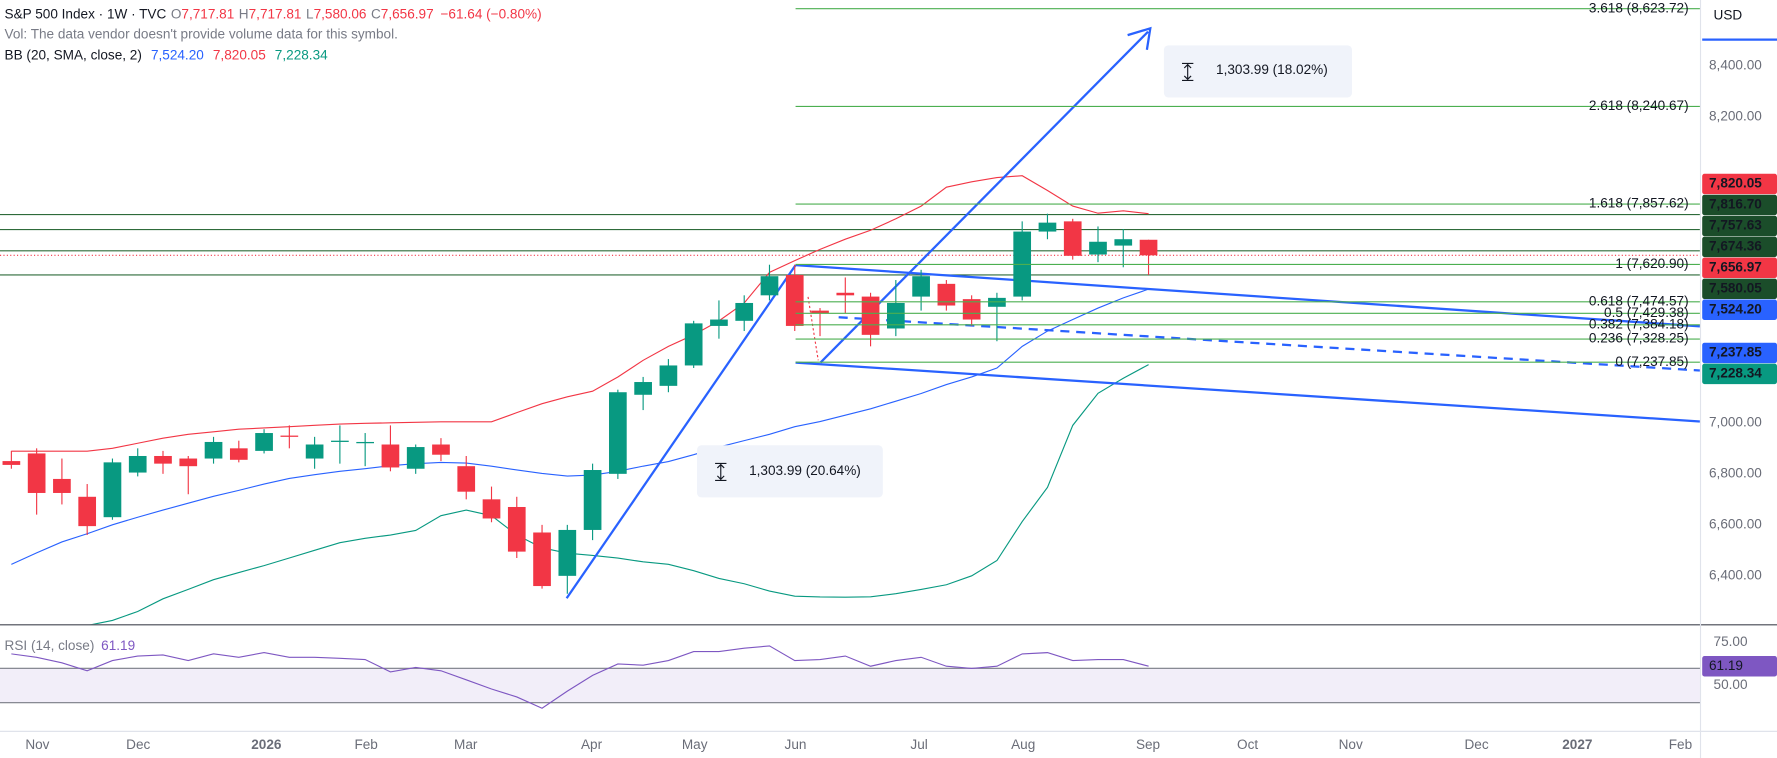 The width and height of the screenshot is (1777, 758). I want to click on ohlc-value: 7,580.06, so click(340, 13).